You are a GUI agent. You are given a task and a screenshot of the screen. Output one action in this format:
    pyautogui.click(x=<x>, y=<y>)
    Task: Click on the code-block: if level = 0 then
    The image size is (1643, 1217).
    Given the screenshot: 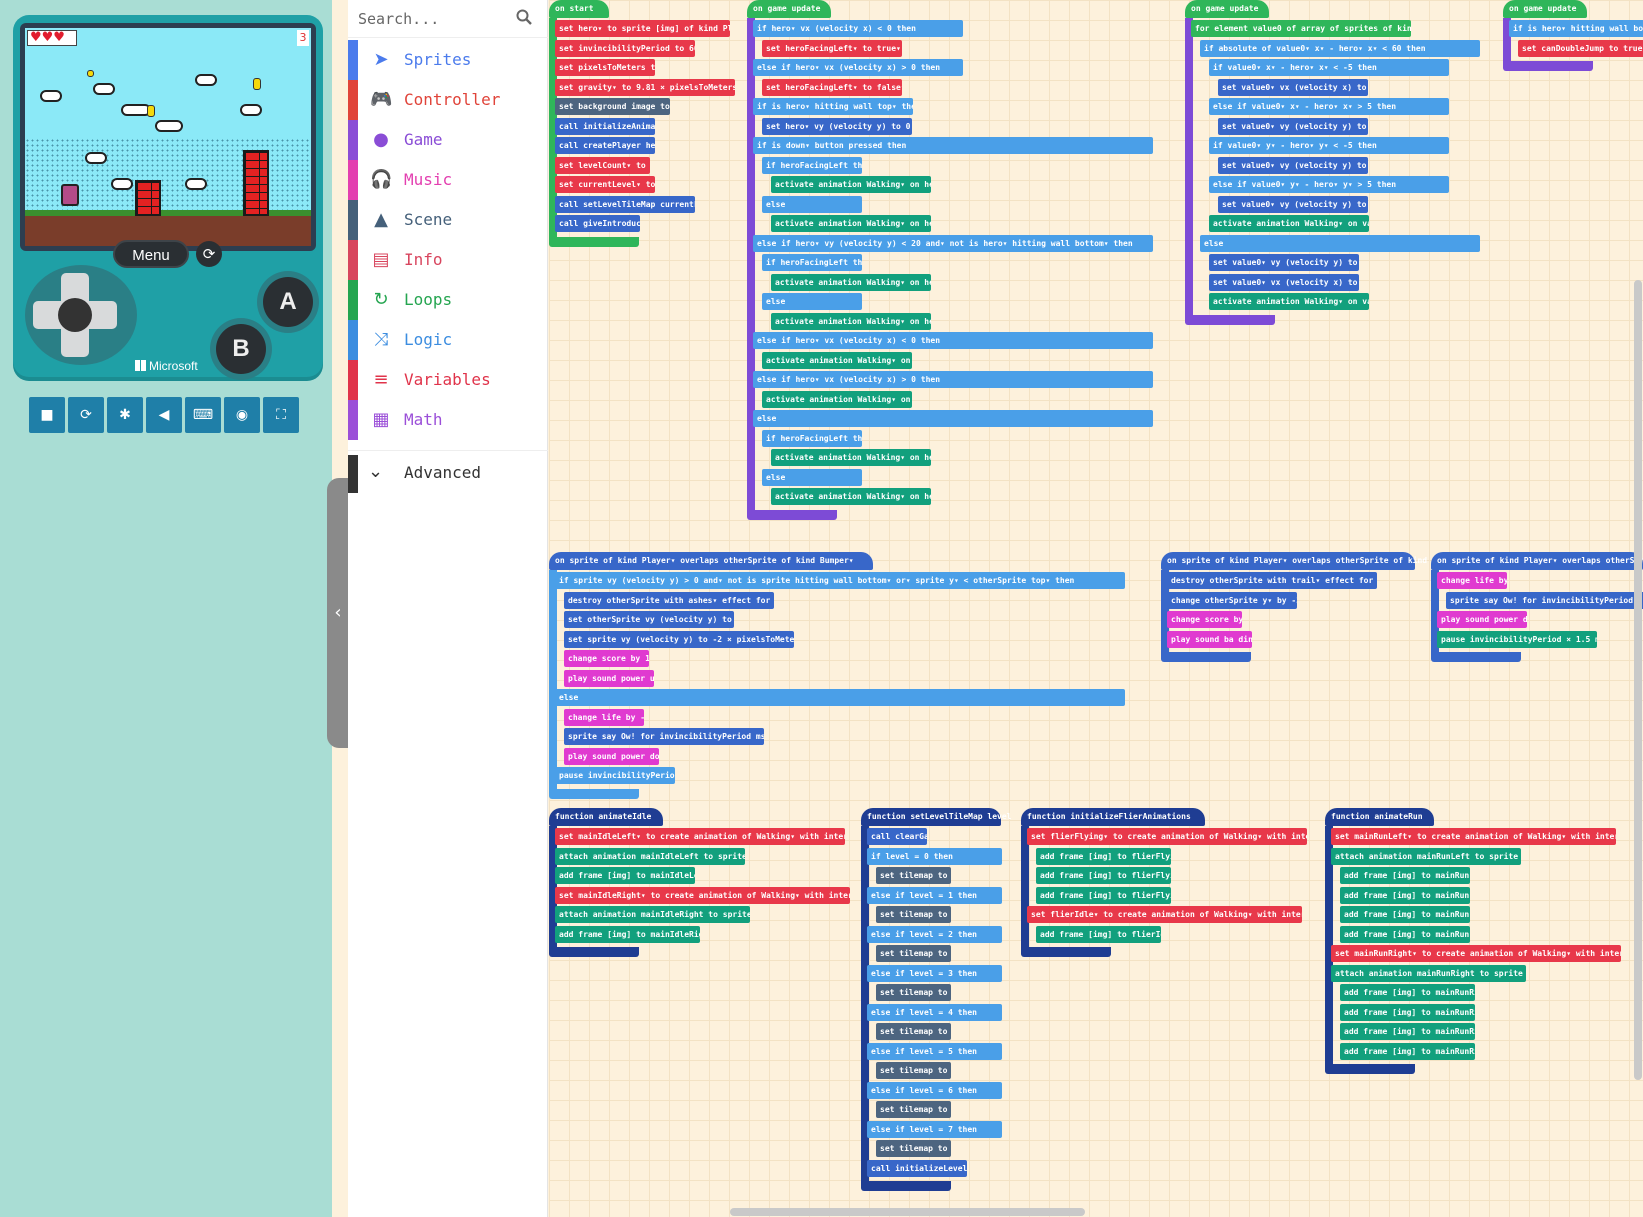 What is the action you would take?
    pyautogui.click(x=934, y=856)
    